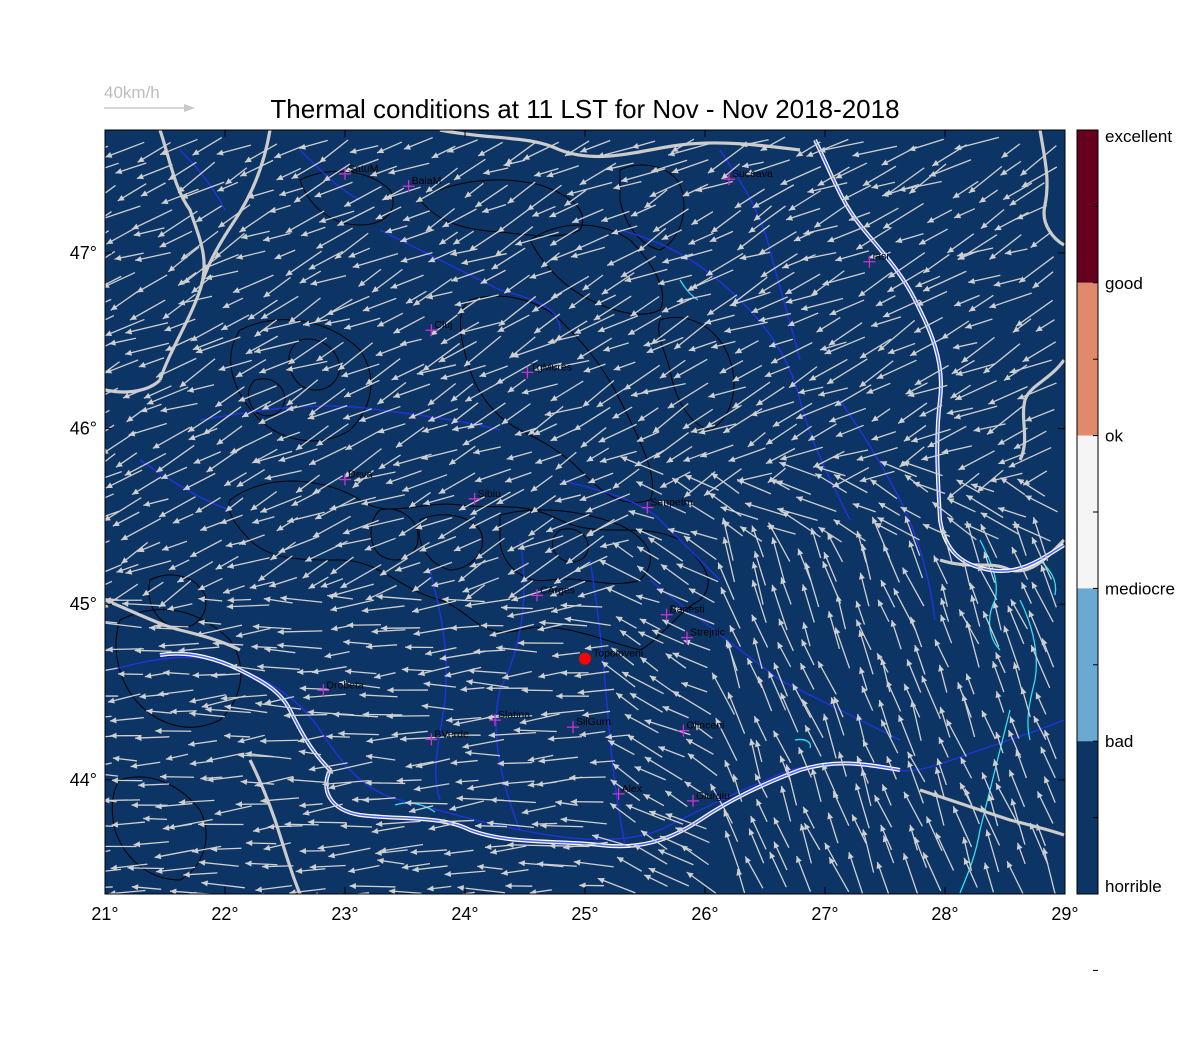 This screenshot has height=1050, width=1200. I want to click on city-label: BVerde, so click(451, 734).